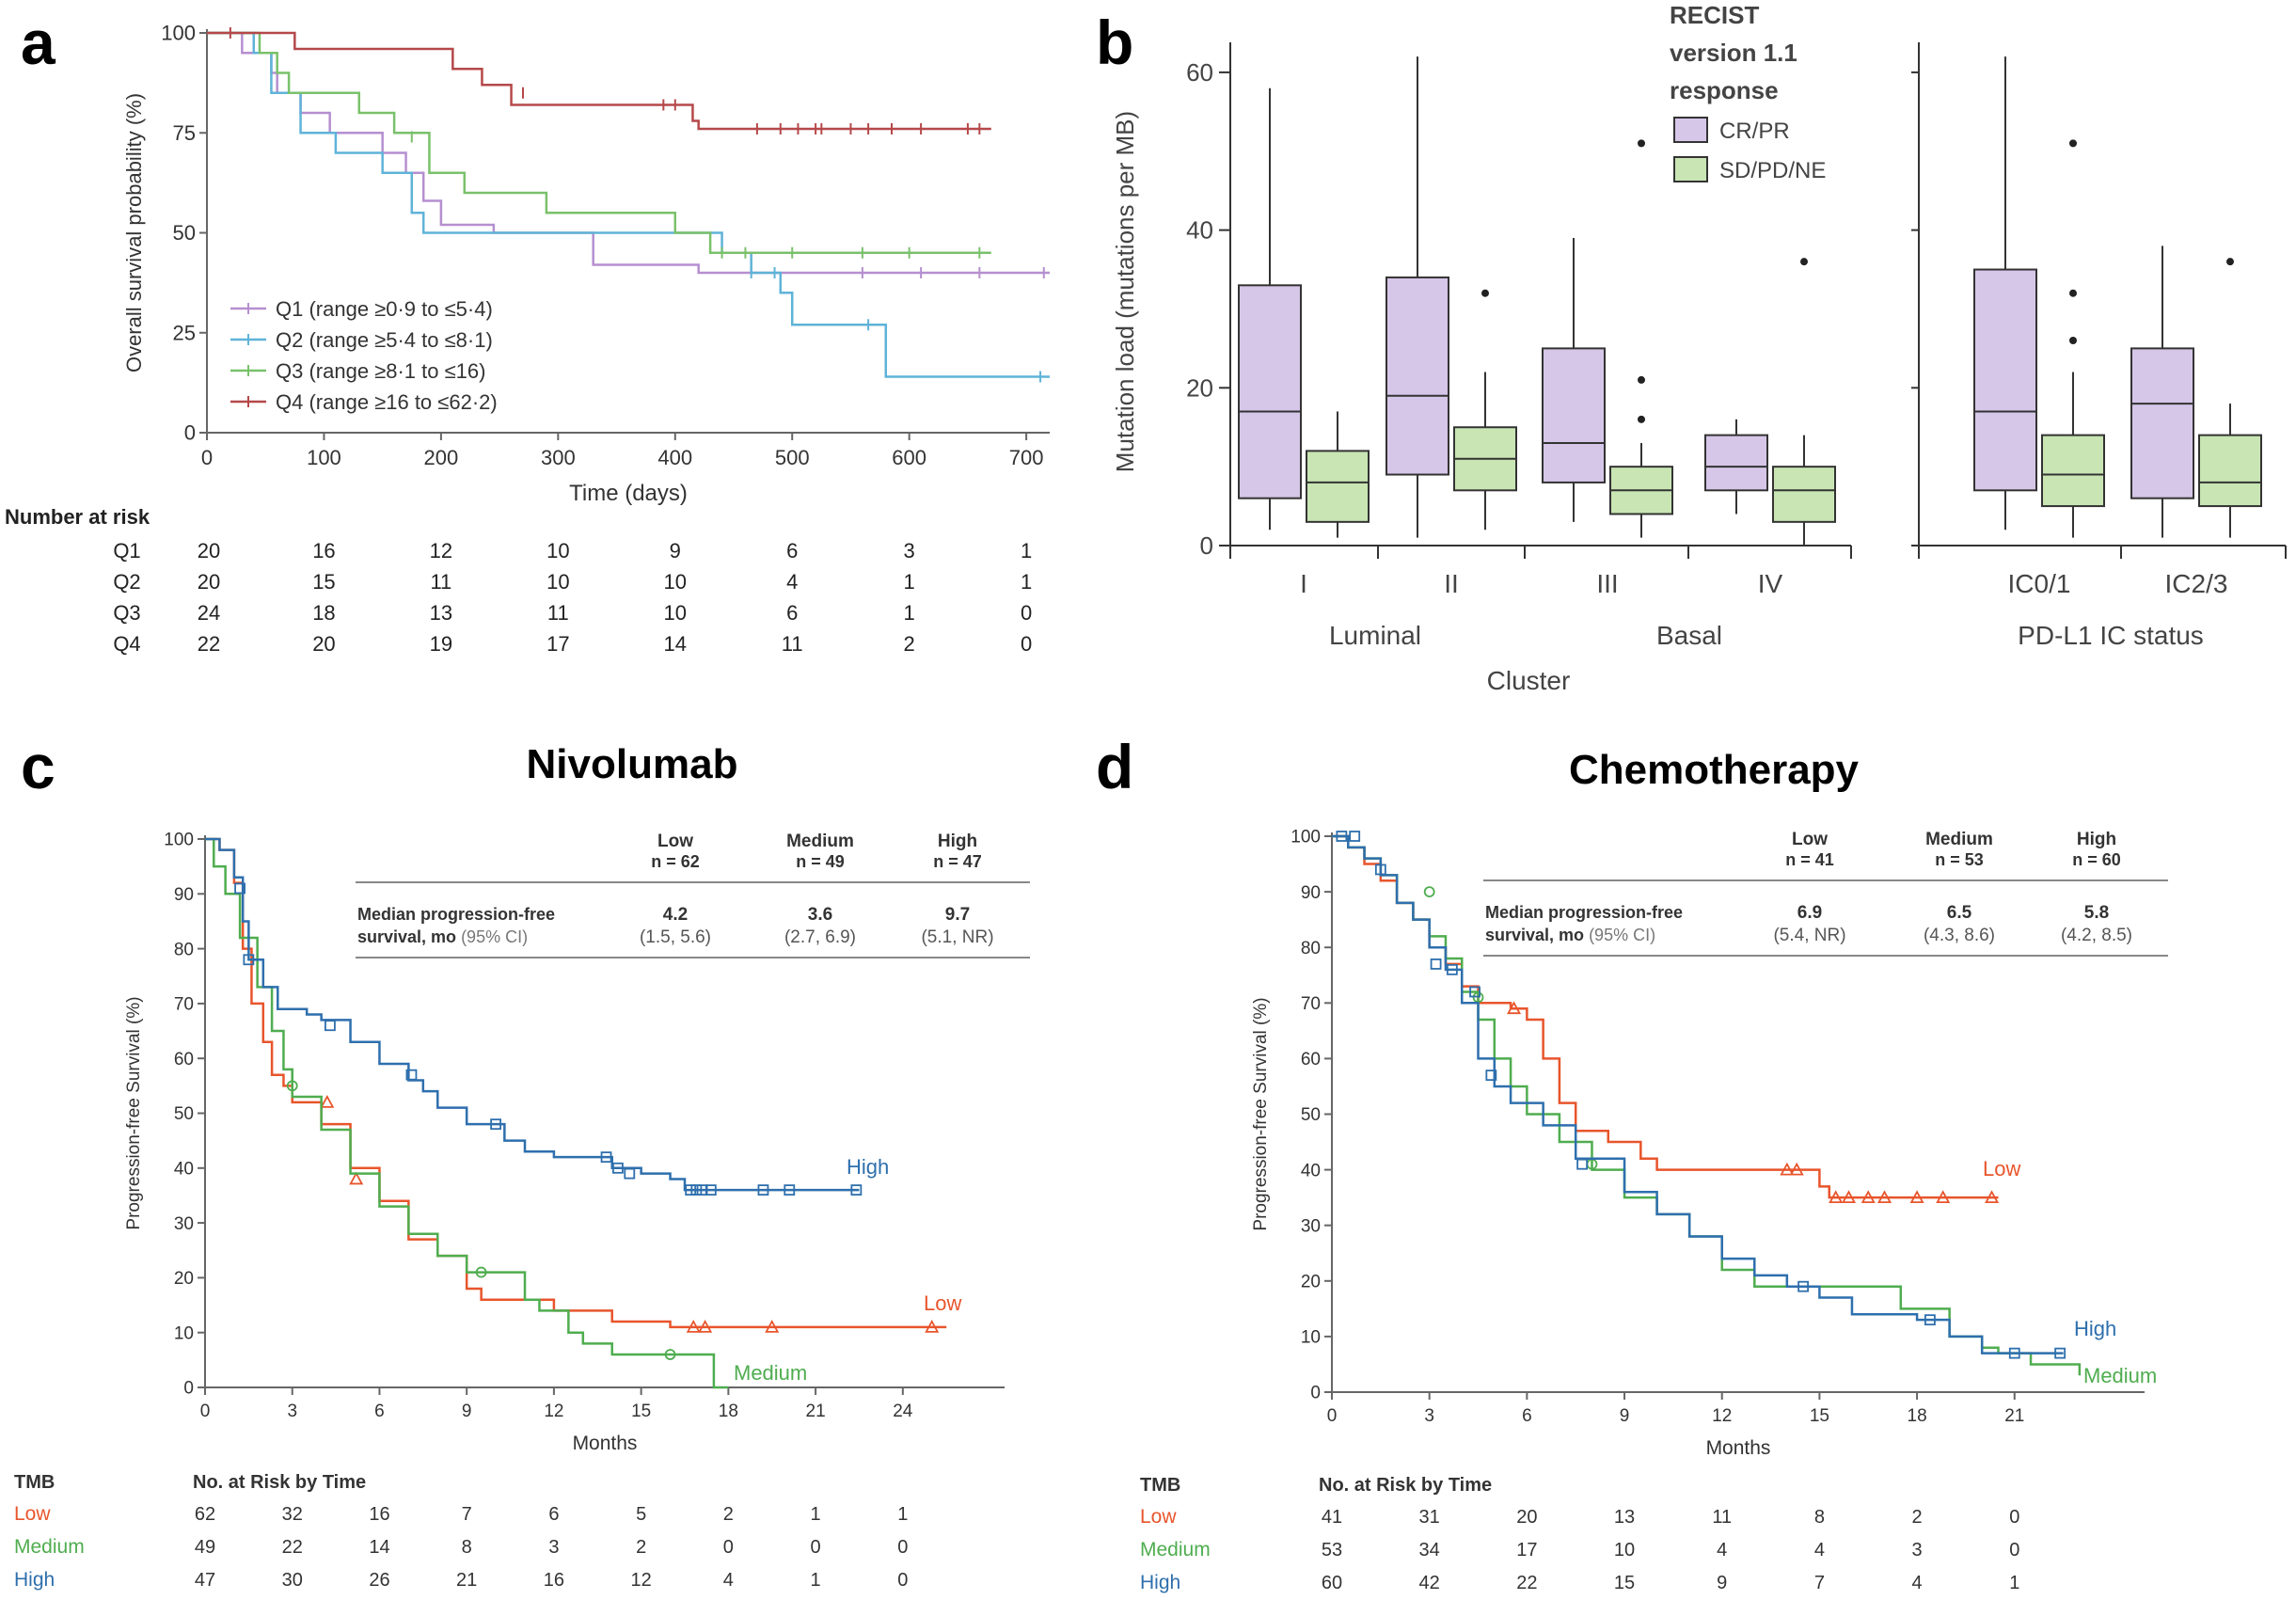  I want to click on category-label: III, so click(1607, 583).